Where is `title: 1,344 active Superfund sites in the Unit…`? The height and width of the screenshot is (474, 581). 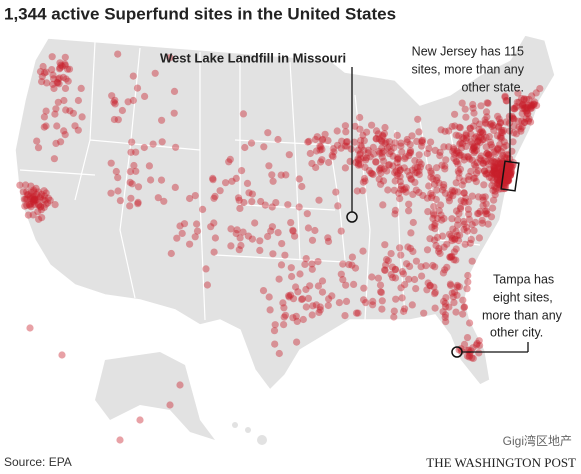 title: 1,344 active Superfund sites in the Unit… is located at coordinates (200, 13).